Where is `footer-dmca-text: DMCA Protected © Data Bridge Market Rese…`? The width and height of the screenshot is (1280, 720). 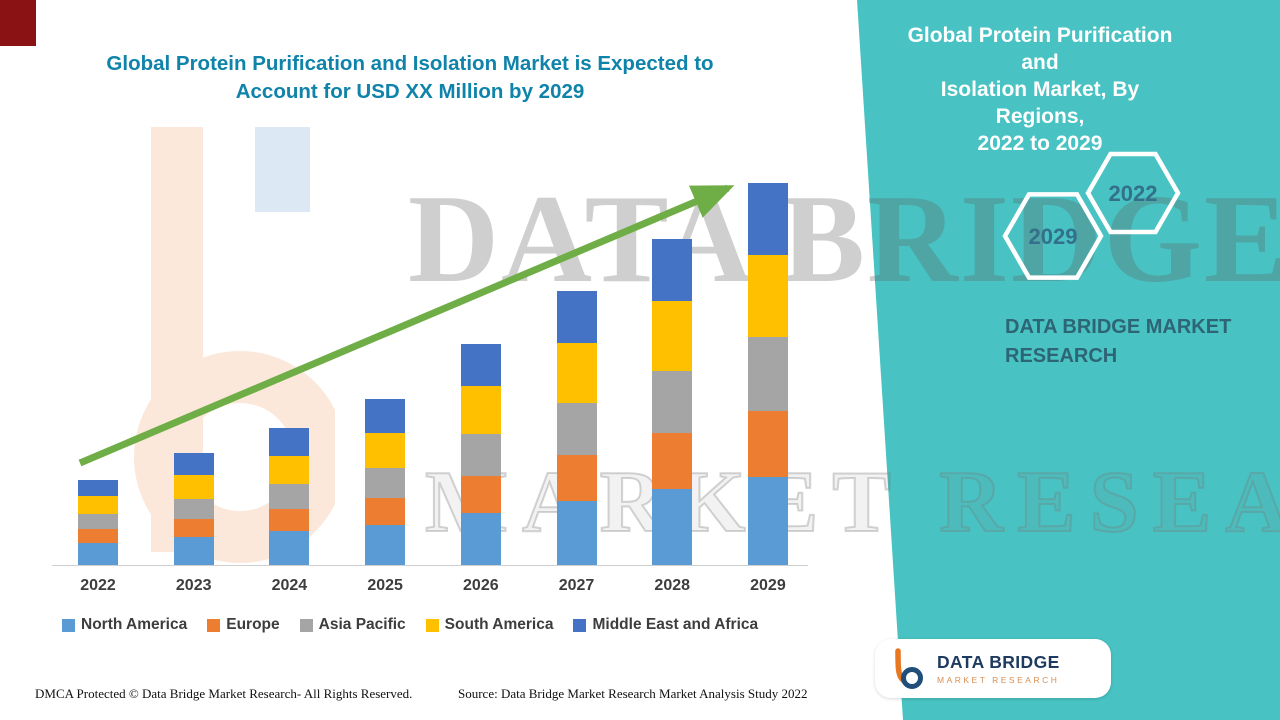
footer-dmca-text: DMCA Protected © Data Bridge Market Rese… is located at coordinates (224, 693).